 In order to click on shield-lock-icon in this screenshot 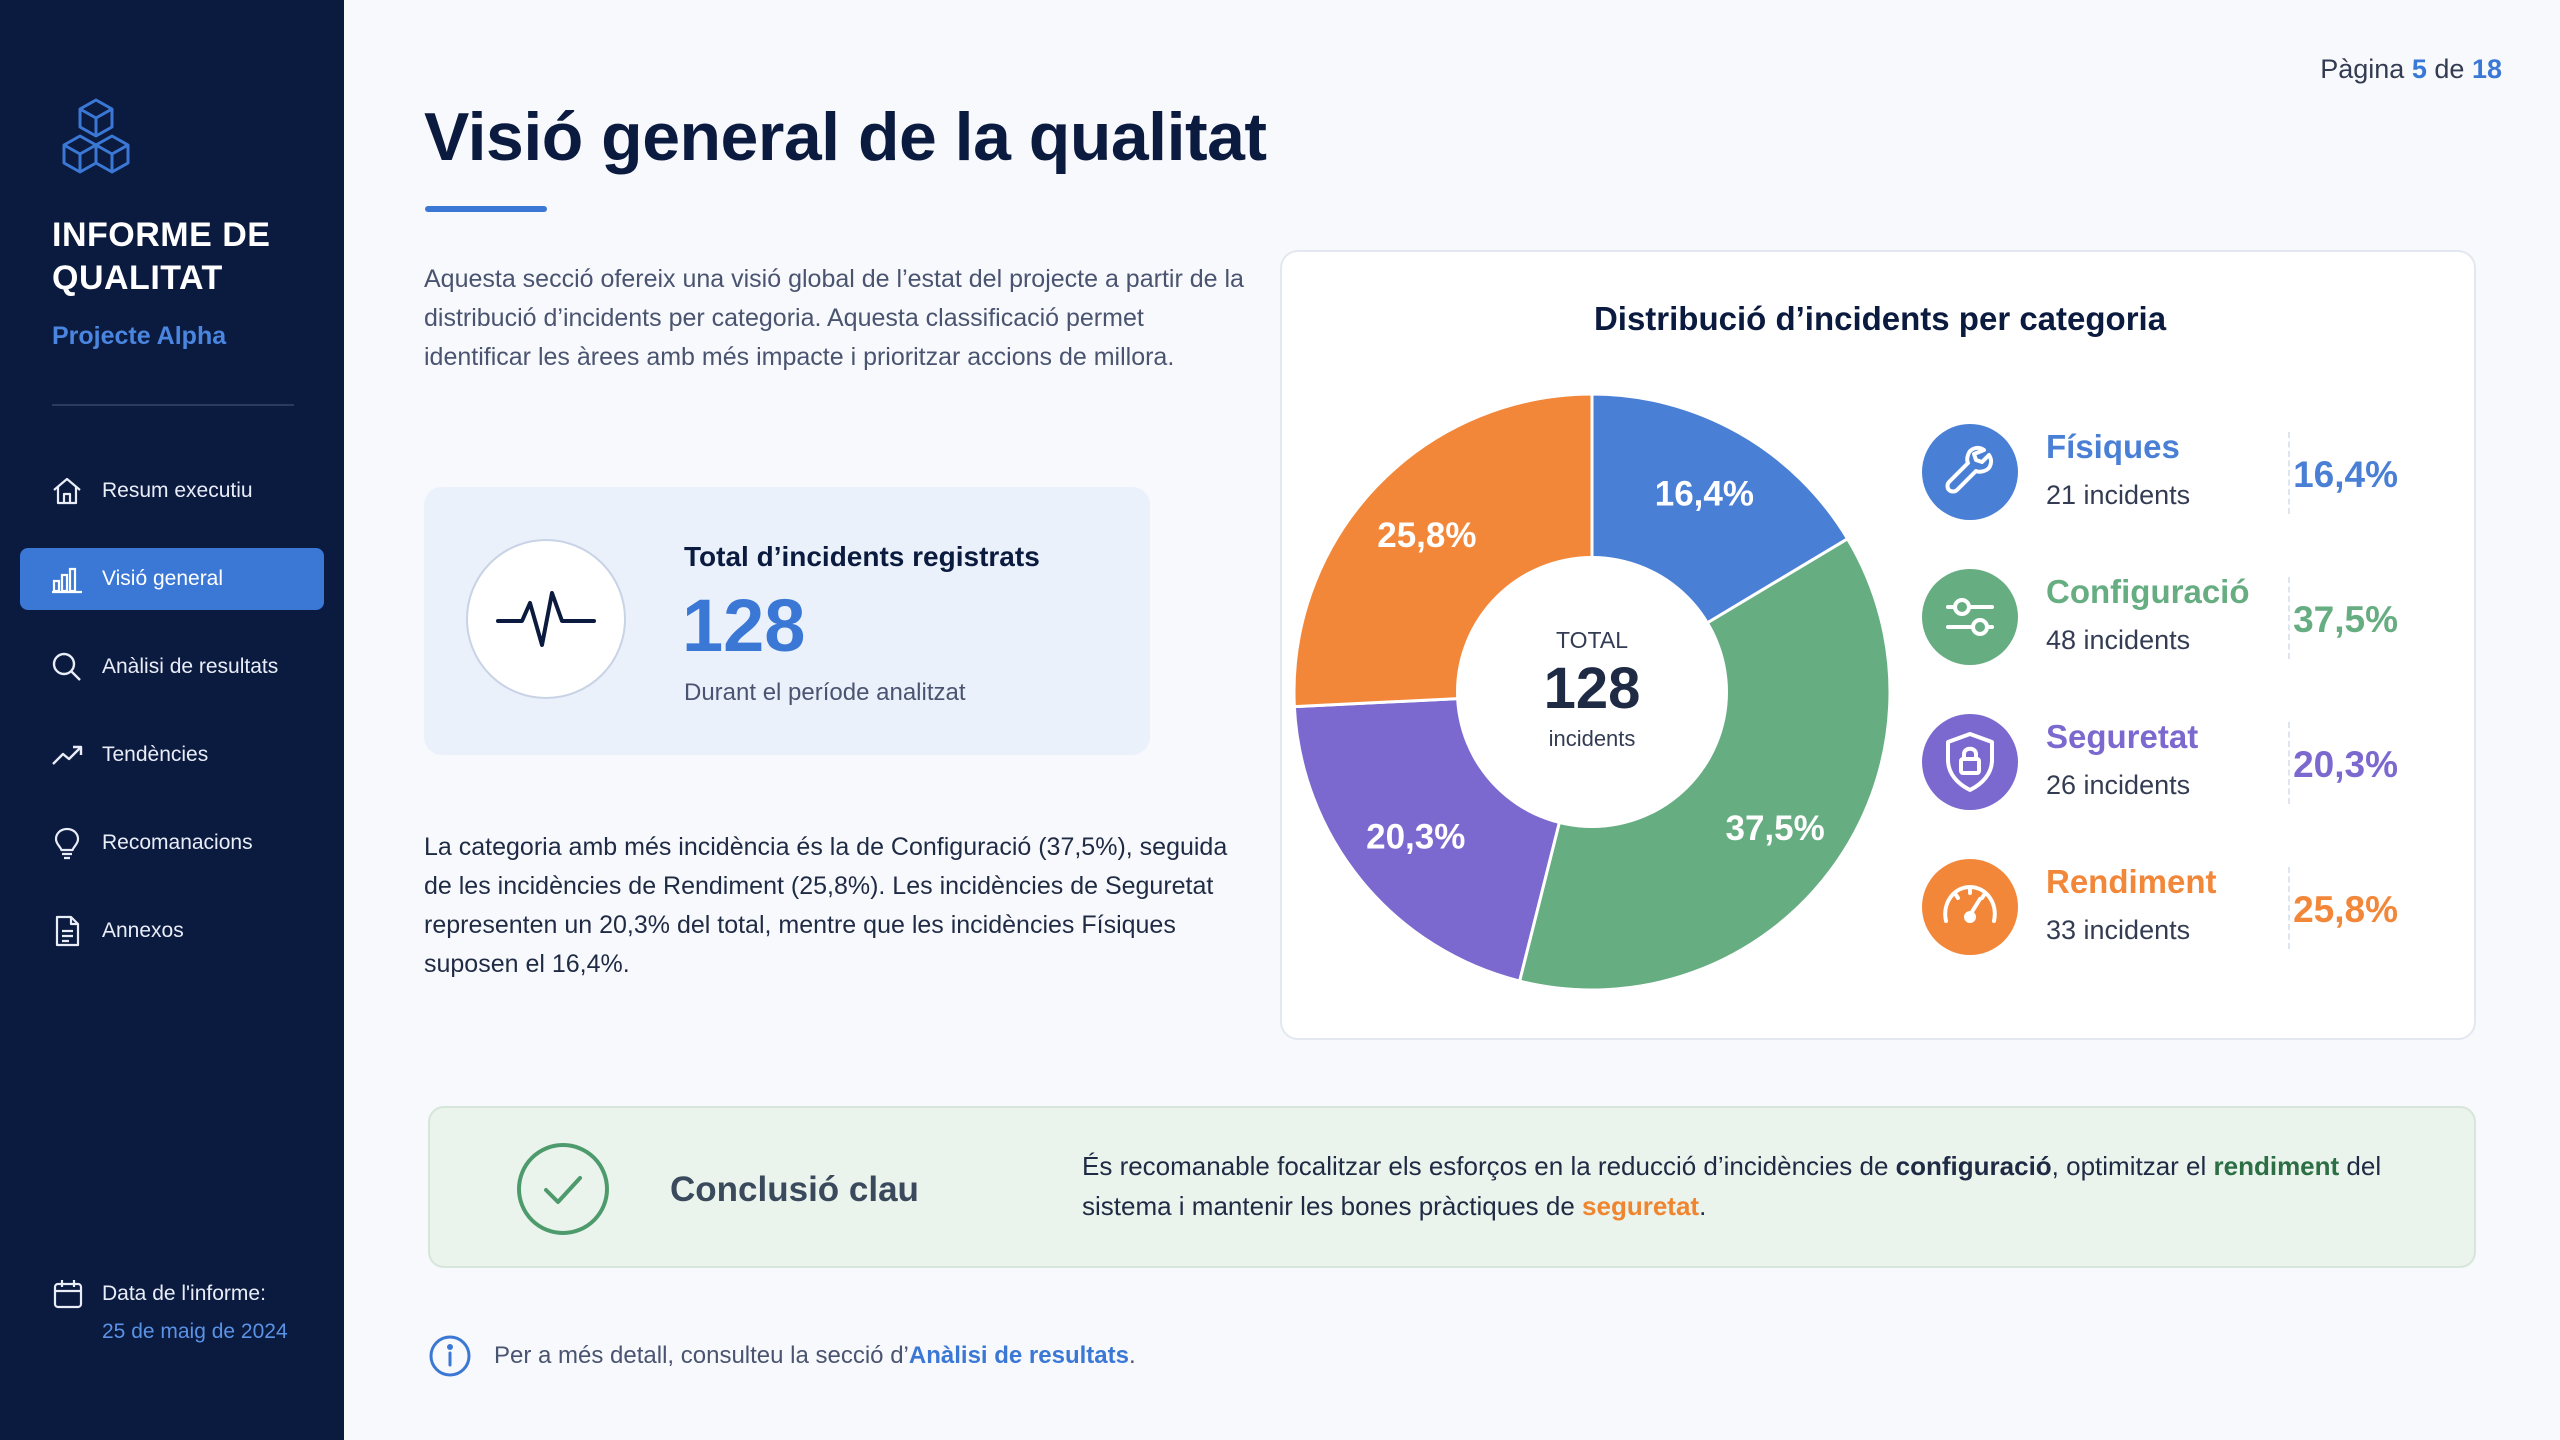, I will do `click(1970, 762)`.